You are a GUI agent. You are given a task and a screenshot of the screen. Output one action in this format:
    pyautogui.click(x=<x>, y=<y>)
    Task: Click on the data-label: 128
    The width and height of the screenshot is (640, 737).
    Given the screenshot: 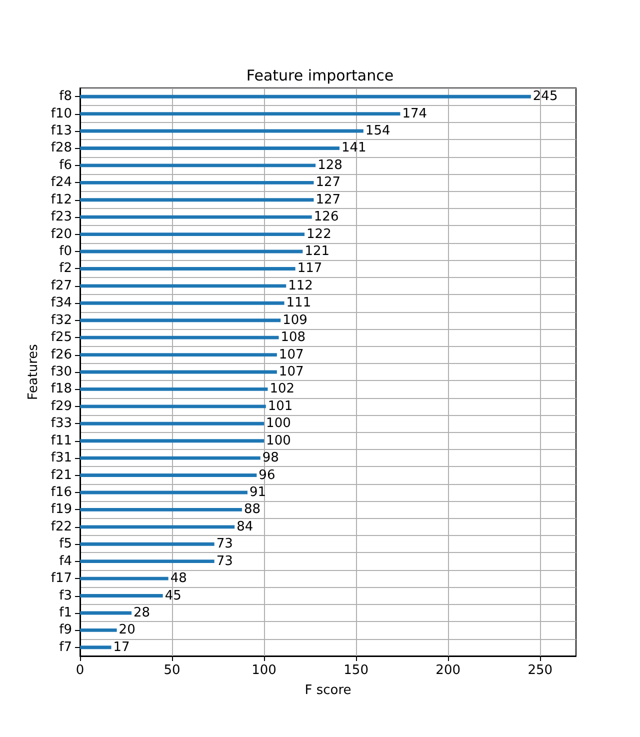 What is the action you would take?
    pyautogui.click(x=330, y=165)
    